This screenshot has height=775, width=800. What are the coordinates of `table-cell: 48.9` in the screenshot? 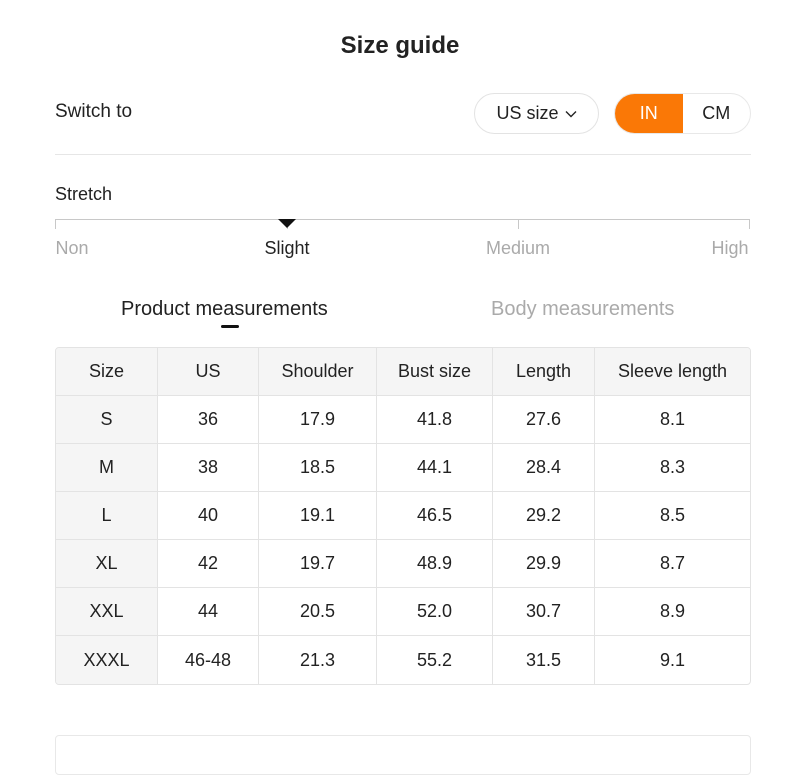 It's located at (435, 564).